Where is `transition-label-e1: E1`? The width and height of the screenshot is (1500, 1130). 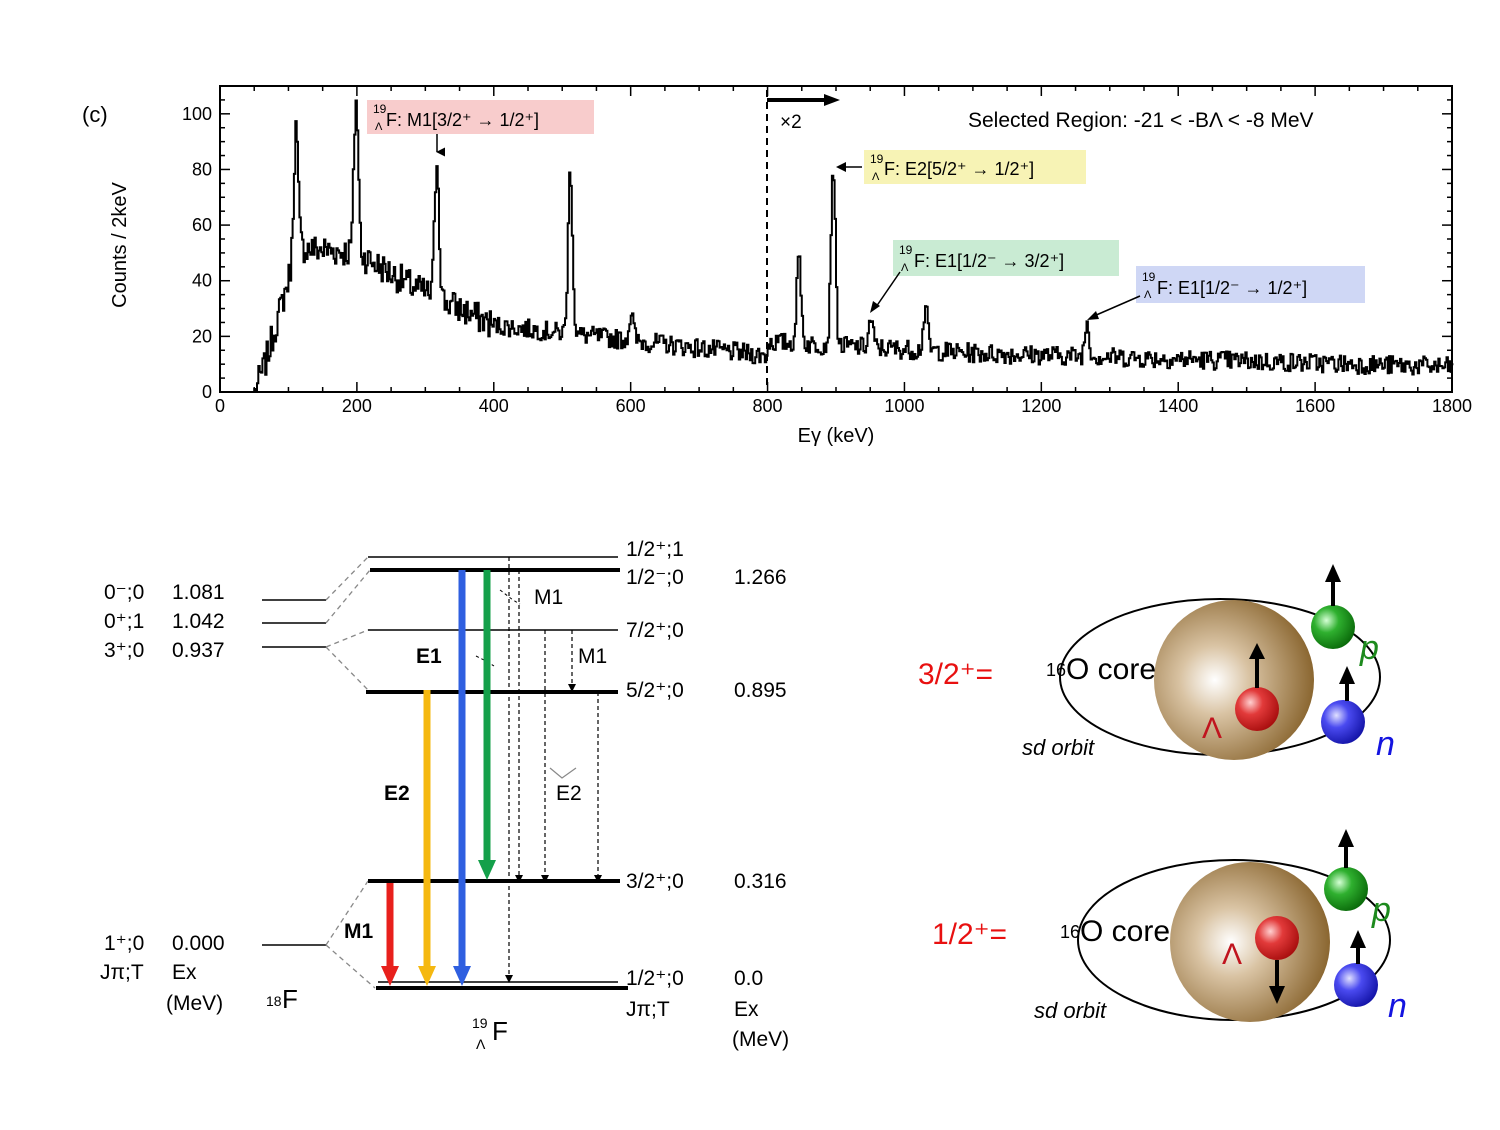 transition-label-e1: E1 is located at coordinates (429, 656).